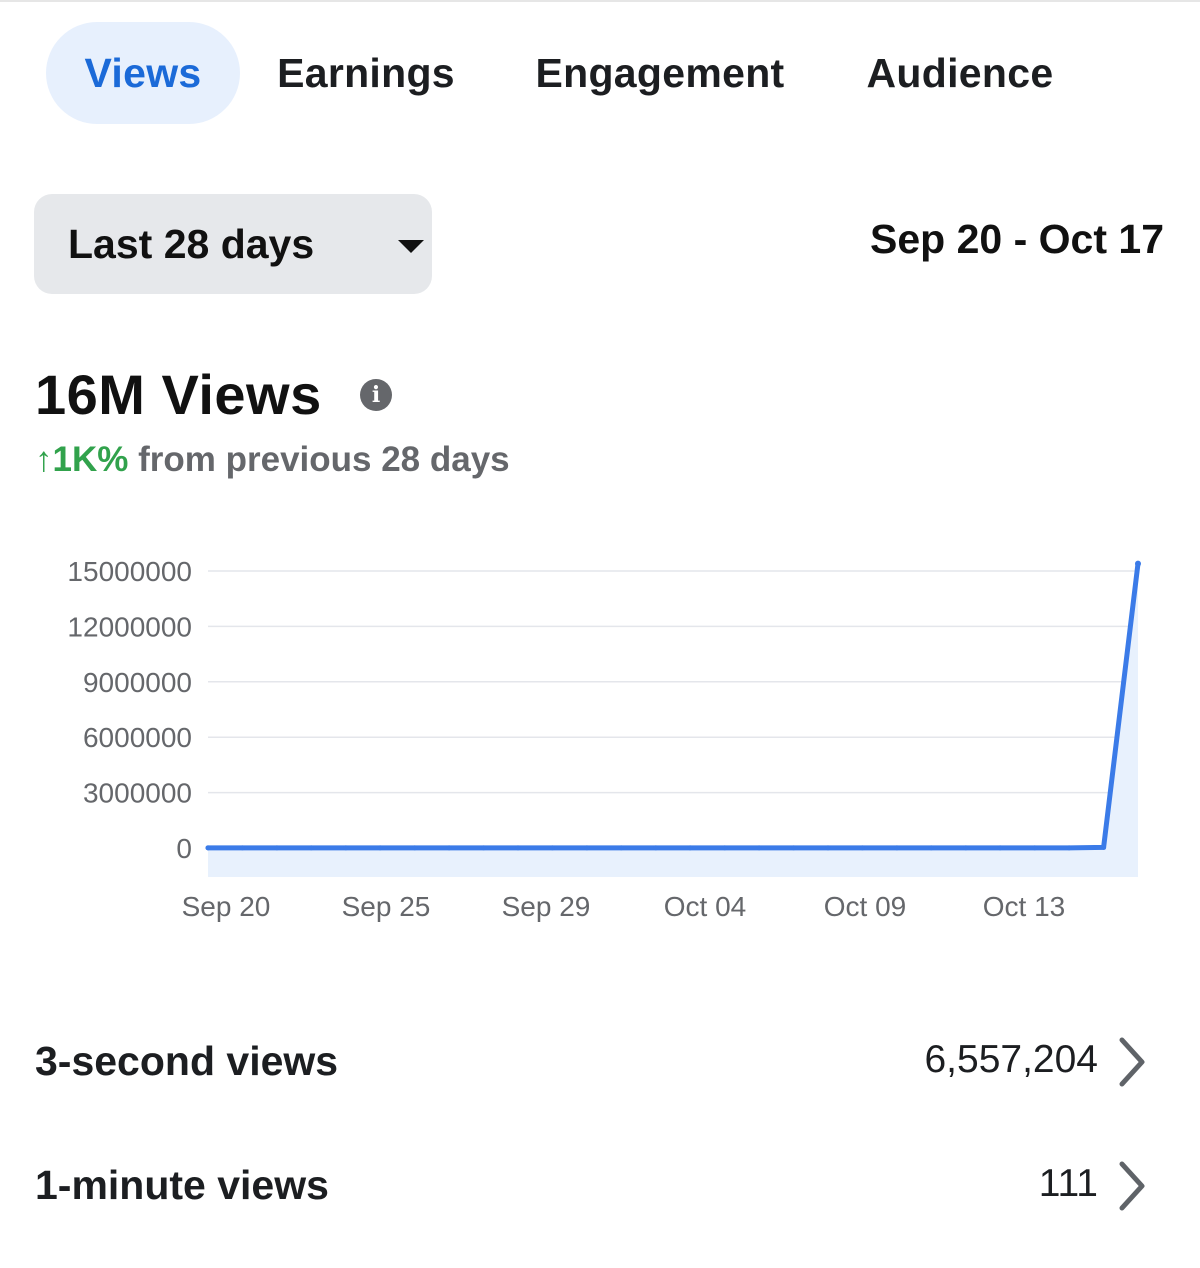 Image resolution: width=1200 pixels, height=1268 pixels. I want to click on delta-arrow: ↑, so click(44, 459).